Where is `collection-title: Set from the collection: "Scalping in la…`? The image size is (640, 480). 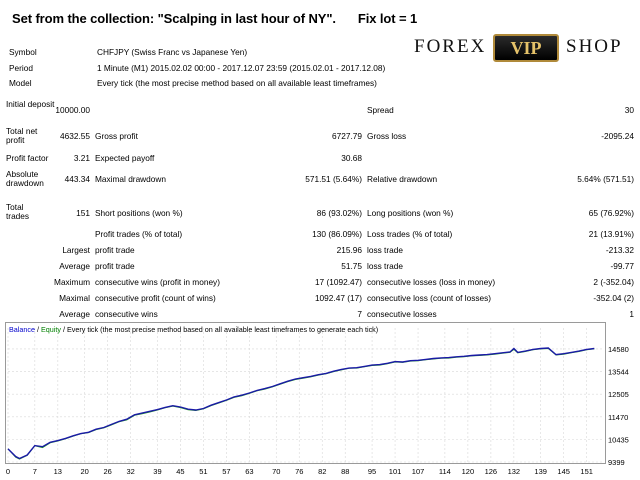
collection-title: Set from the collection: "Scalping in la… is located at coordinates (174, 18).